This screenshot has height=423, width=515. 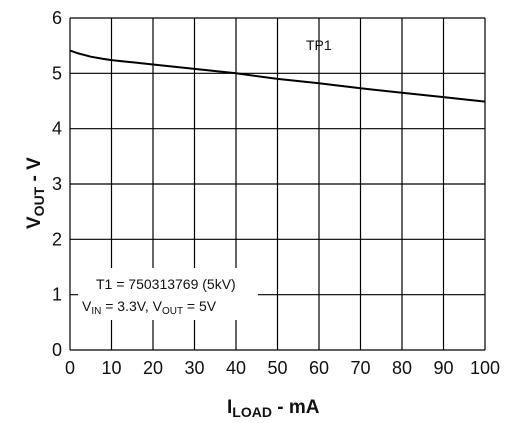 What do you see at coordinates (57, 73) in the screenshot?
I see `y-tick-label-5: 5` at bounding box center [57, 73].